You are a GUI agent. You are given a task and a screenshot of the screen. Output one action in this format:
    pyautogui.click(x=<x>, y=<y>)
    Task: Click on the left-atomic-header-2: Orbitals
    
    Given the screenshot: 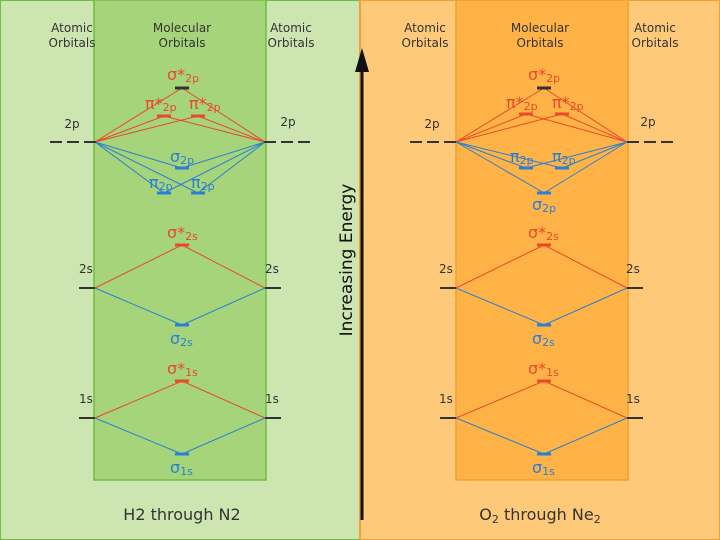 What is the action you would take?
    pyautogui.click(x=72, y=43)
    